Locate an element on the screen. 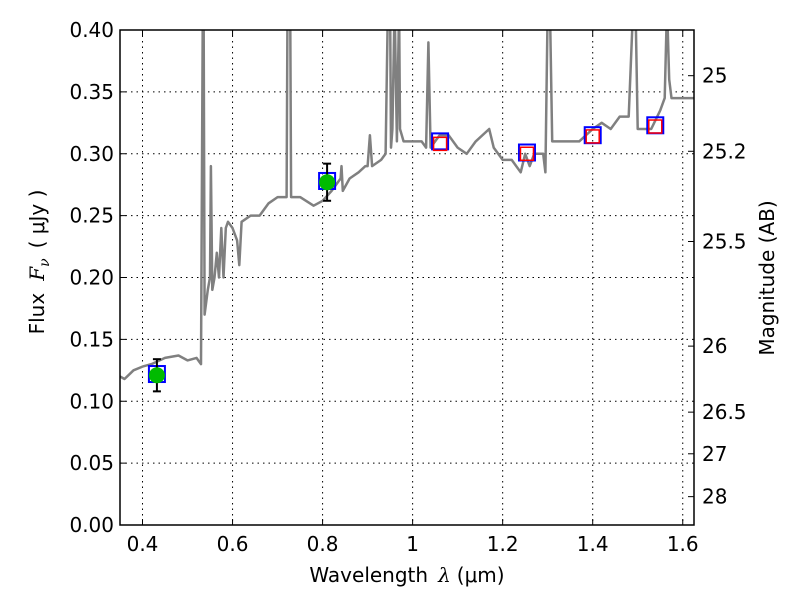  y-axis: 0.00 0.05 0.10 0.15 0.20 0.25 0.30 0.35 0.40 is located at coordinates (97, 277).